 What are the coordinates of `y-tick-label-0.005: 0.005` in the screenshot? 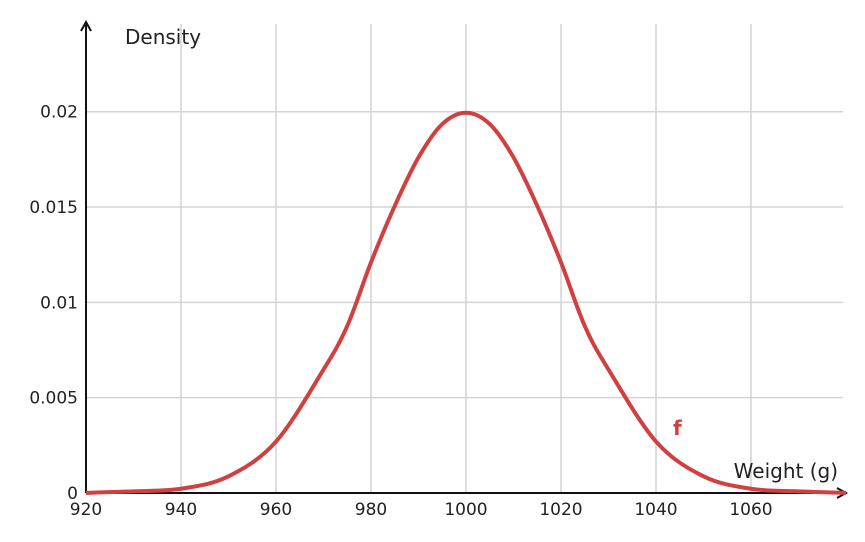 It's located at (53, 399).